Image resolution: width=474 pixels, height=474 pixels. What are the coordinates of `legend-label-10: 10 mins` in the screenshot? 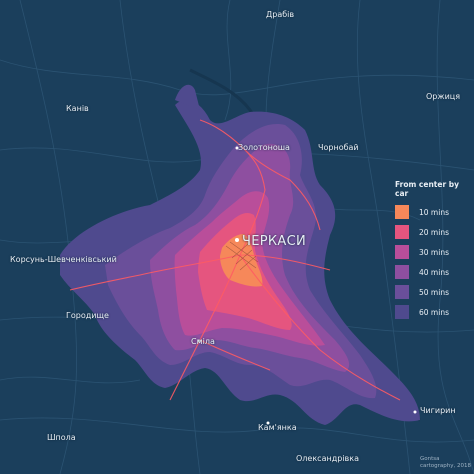 It's located at (434, 212).